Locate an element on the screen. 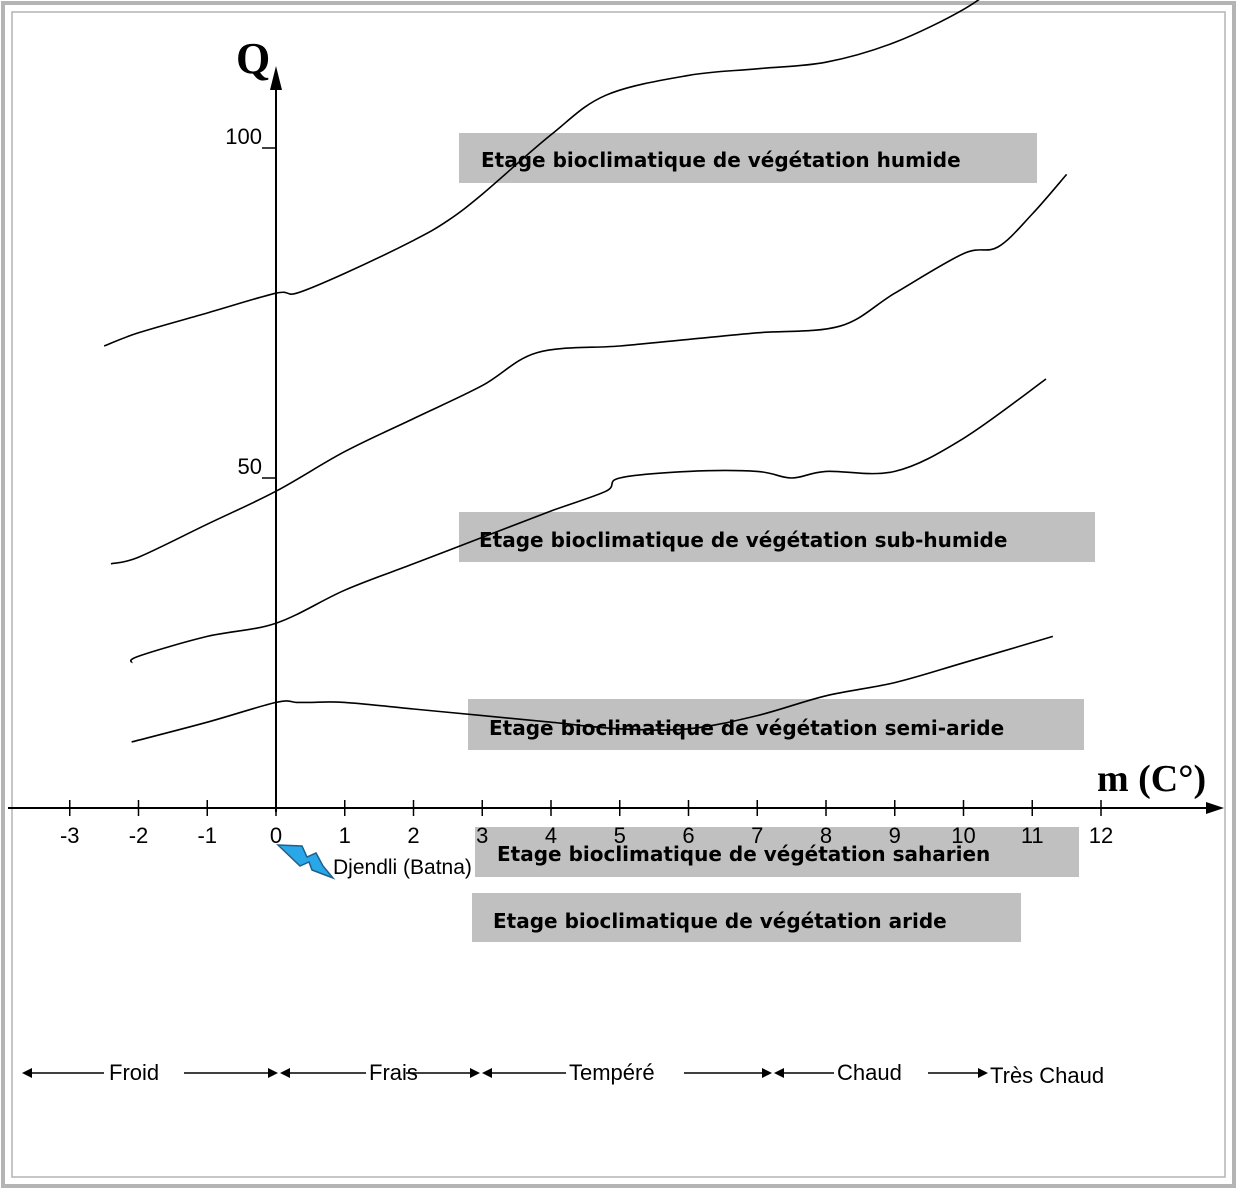 The height and width of the screenshot is (1189, 1237). band-box-saharien is located at coordinates (777, 852).